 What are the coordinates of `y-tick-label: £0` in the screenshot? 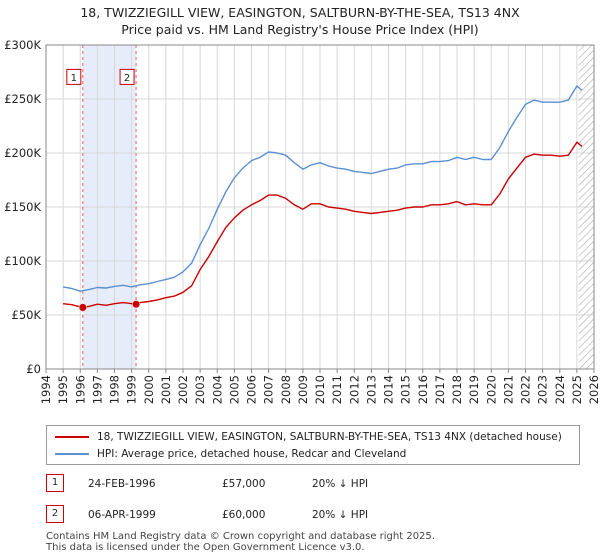 It's located at (33, 369).